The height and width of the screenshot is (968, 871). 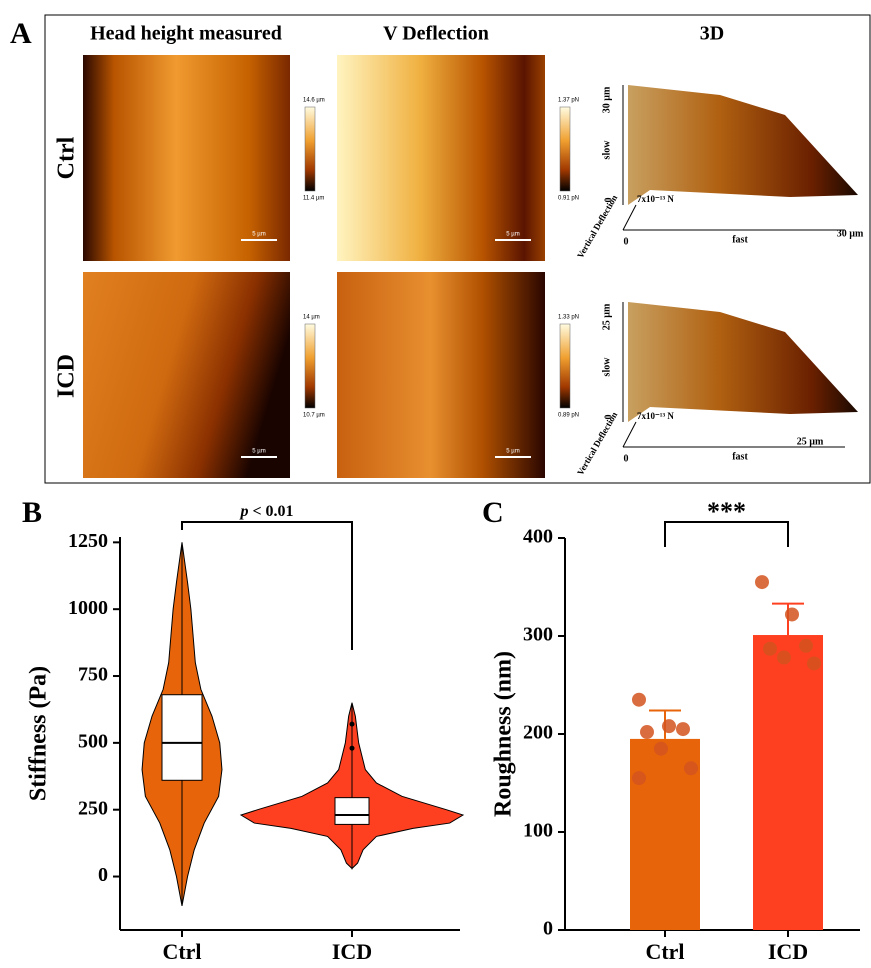 What do you see at coordinates (788, 782) in the screenshot?
I see `bar` at bounding box center [788, 782].